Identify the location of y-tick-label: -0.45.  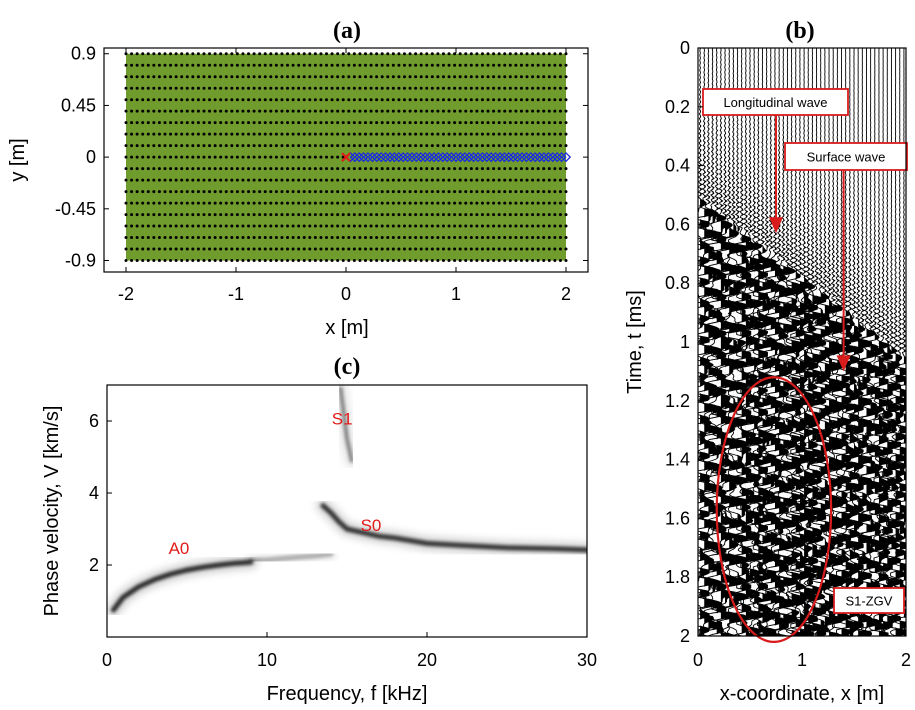
(75, 209).